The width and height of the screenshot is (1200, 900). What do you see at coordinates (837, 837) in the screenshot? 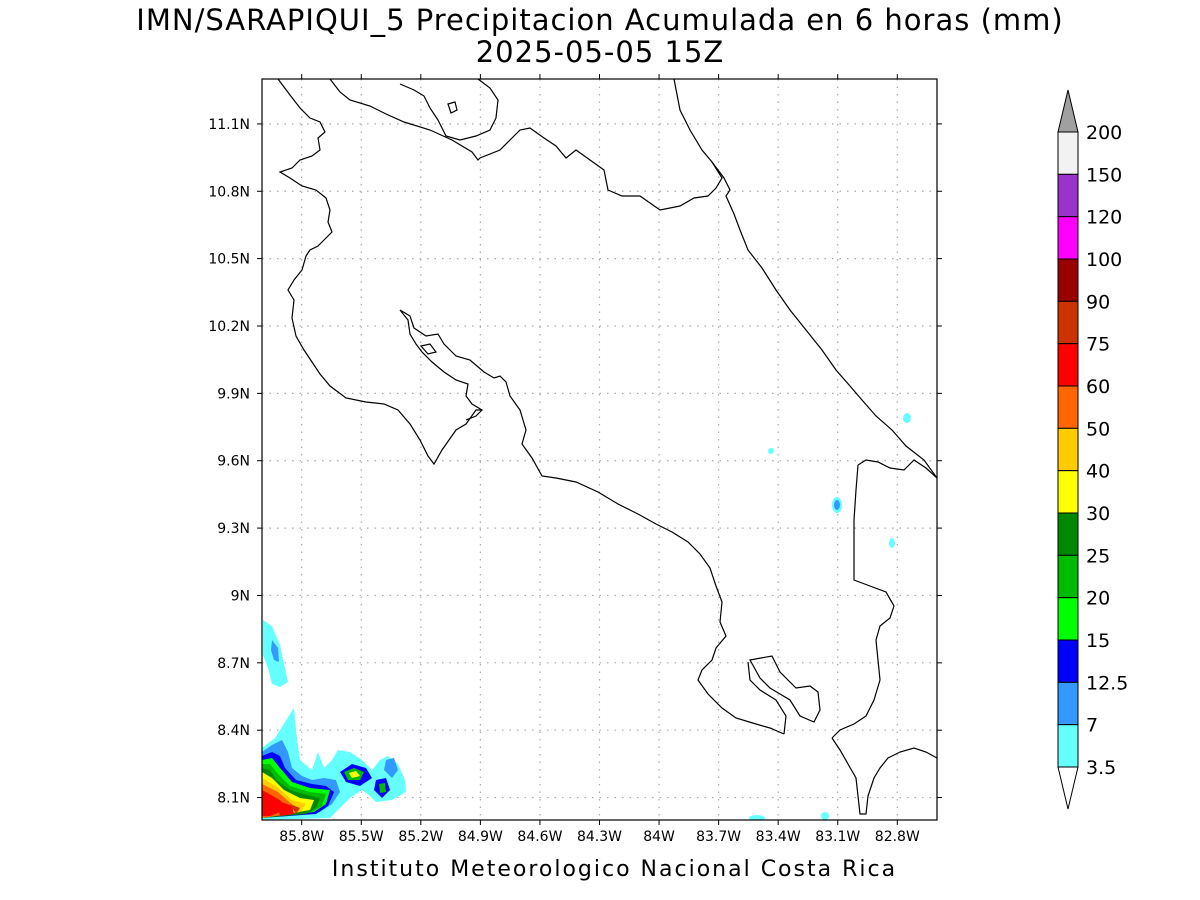
I see `lon-tick-label: 83.1W` at bounding box center [837, 837].